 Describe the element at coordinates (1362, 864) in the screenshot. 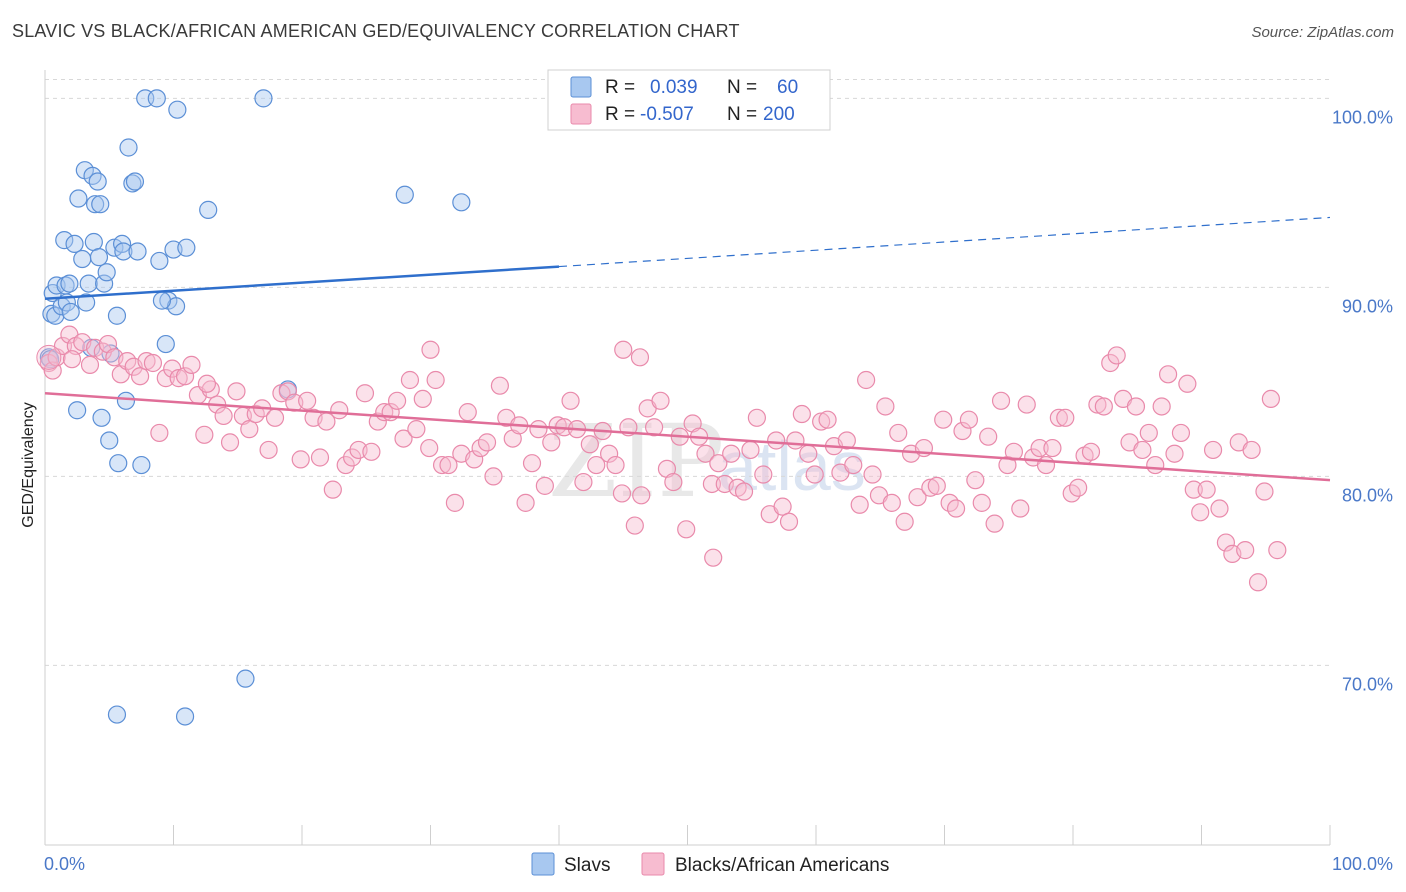

I see `x-tick-label: 100.0%` at that location.